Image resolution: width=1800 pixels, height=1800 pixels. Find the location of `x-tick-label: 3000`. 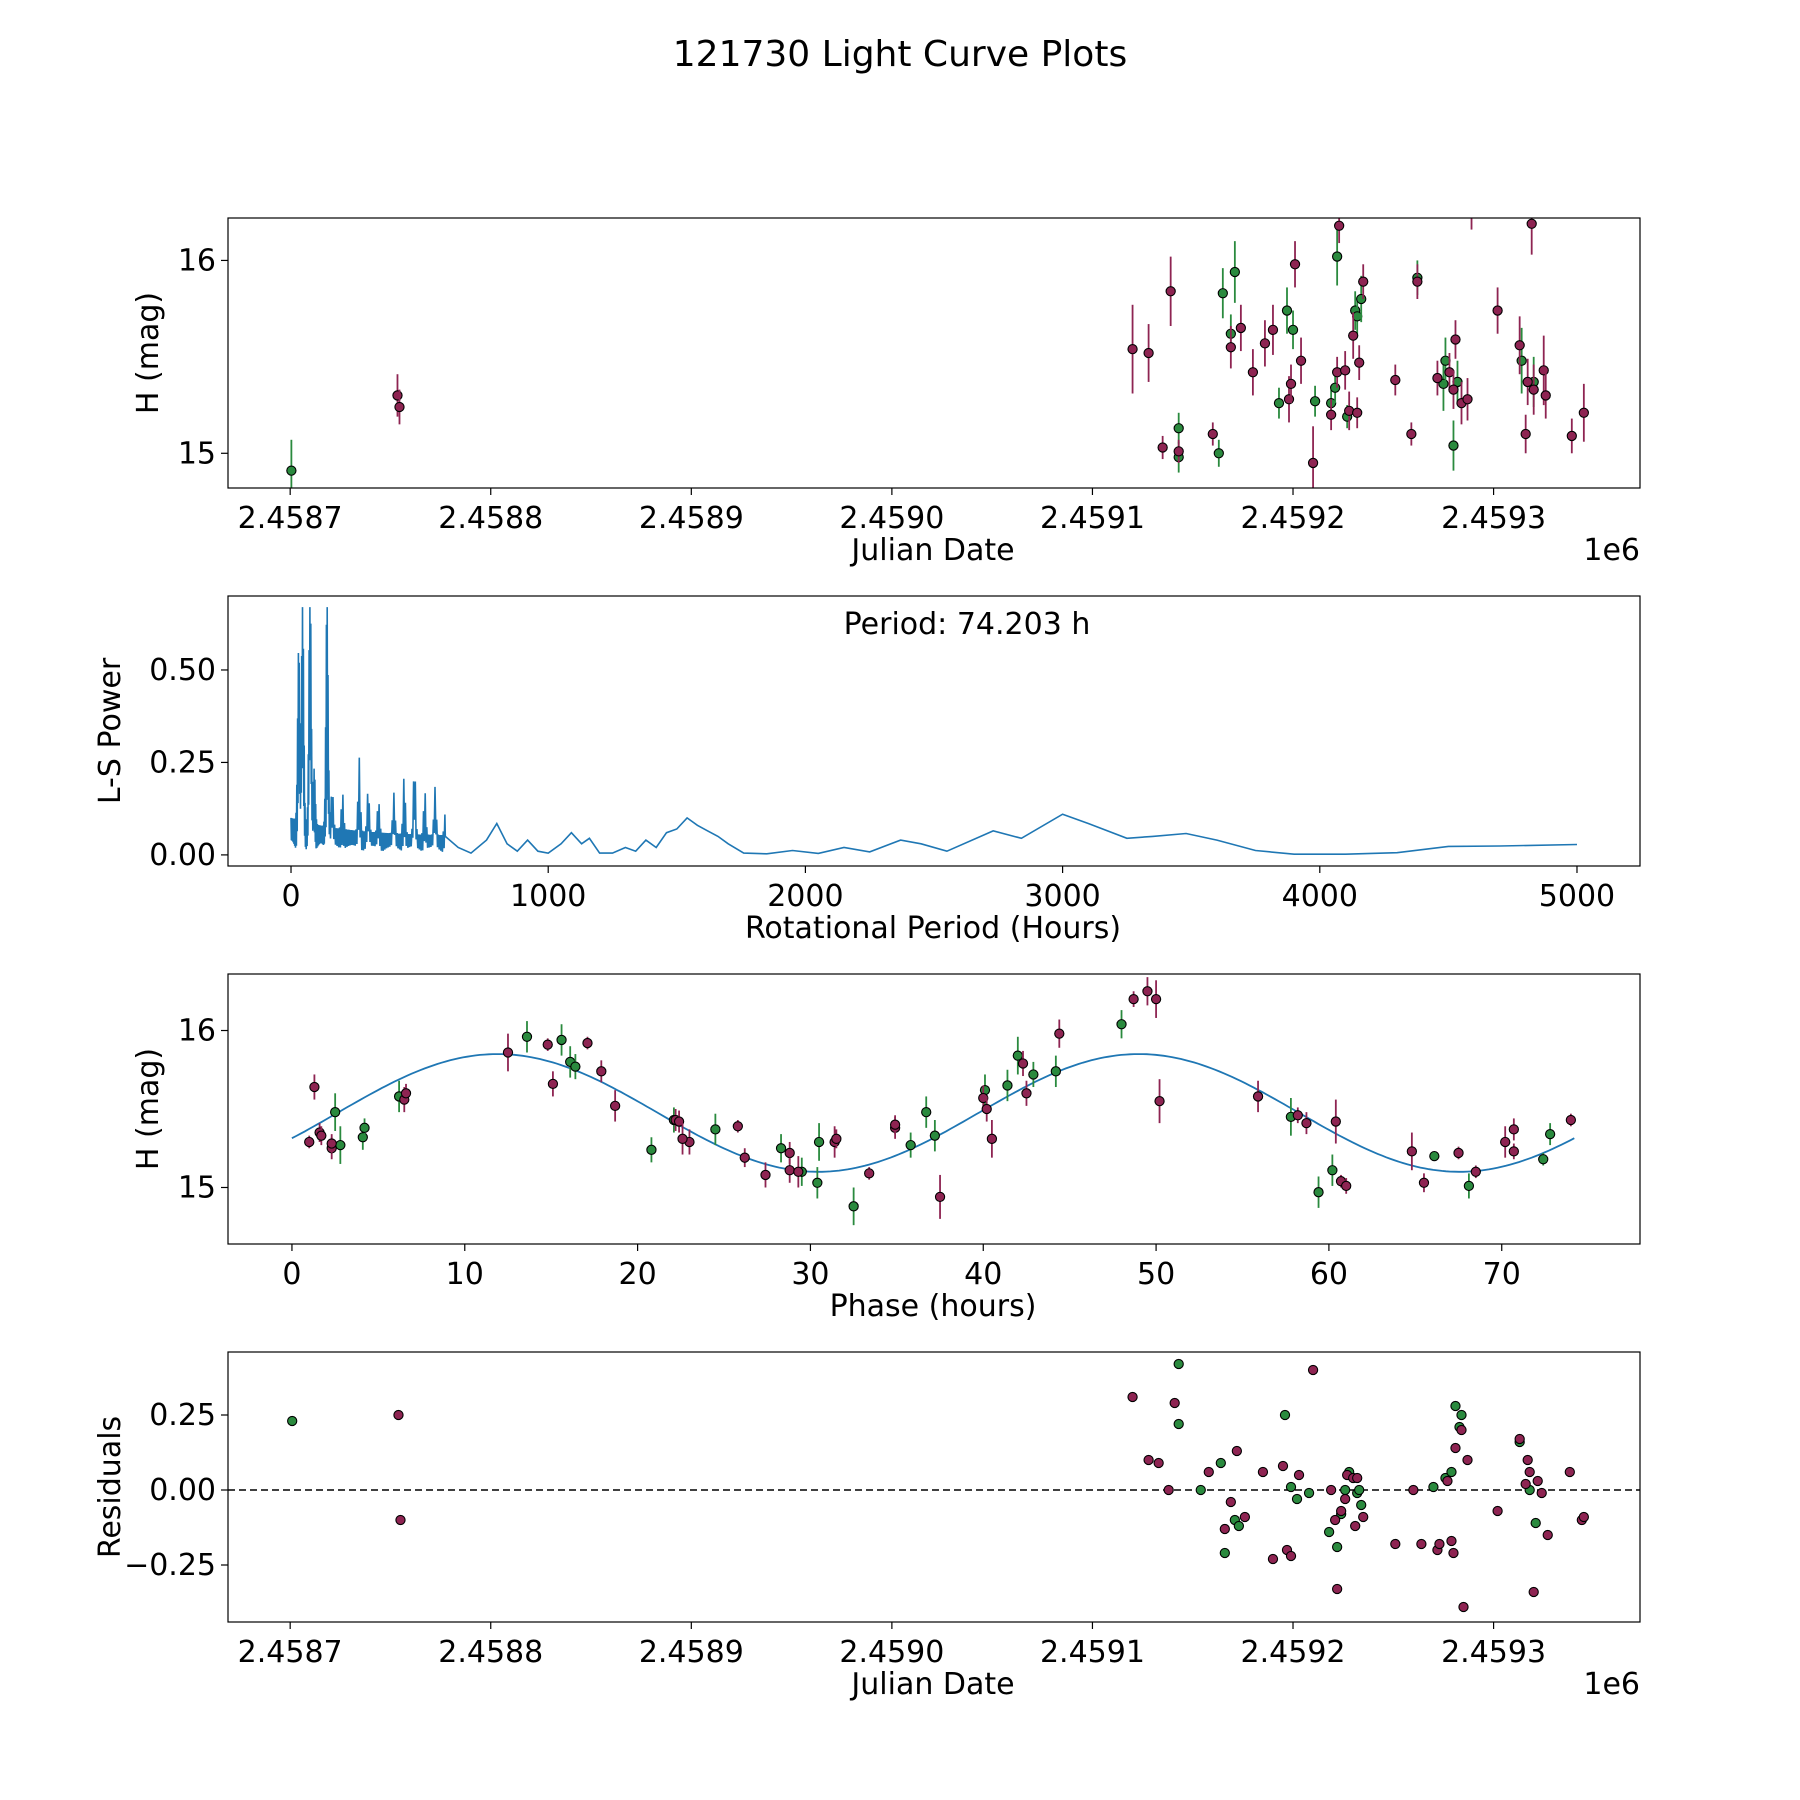

x-tick-label: 3000 is located at coordinates (1062, 896).